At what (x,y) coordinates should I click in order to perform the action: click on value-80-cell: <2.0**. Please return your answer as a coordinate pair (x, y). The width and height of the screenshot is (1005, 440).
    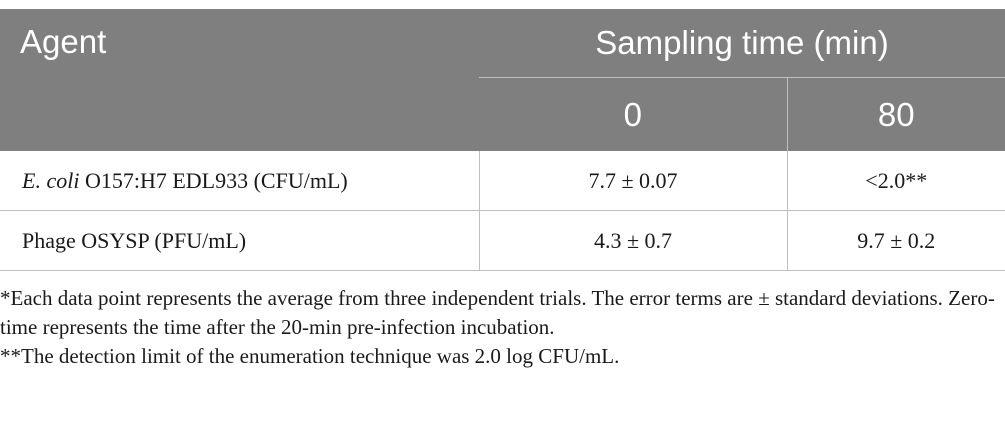
    Looking at the image, I should click on (895, 181).